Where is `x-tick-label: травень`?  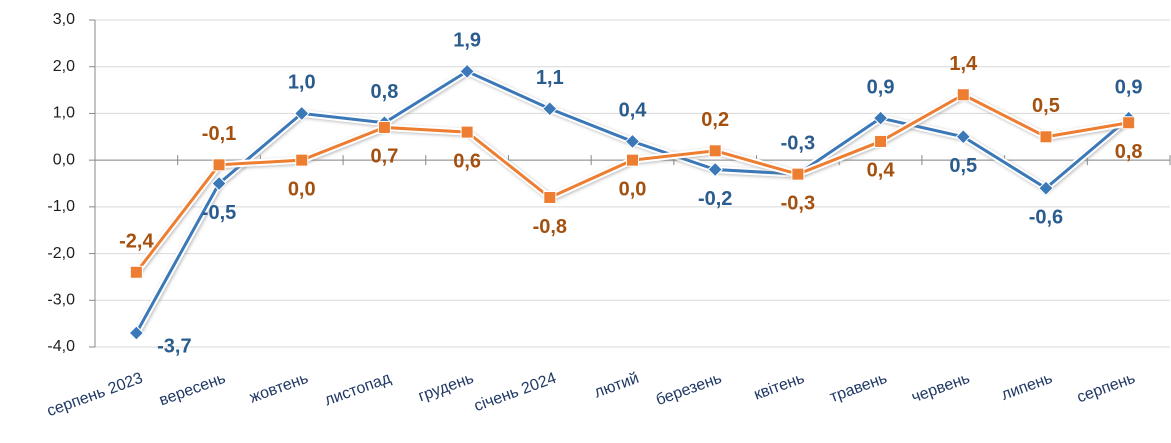 x-tick-label: травень is located at coordinates (859, 388).